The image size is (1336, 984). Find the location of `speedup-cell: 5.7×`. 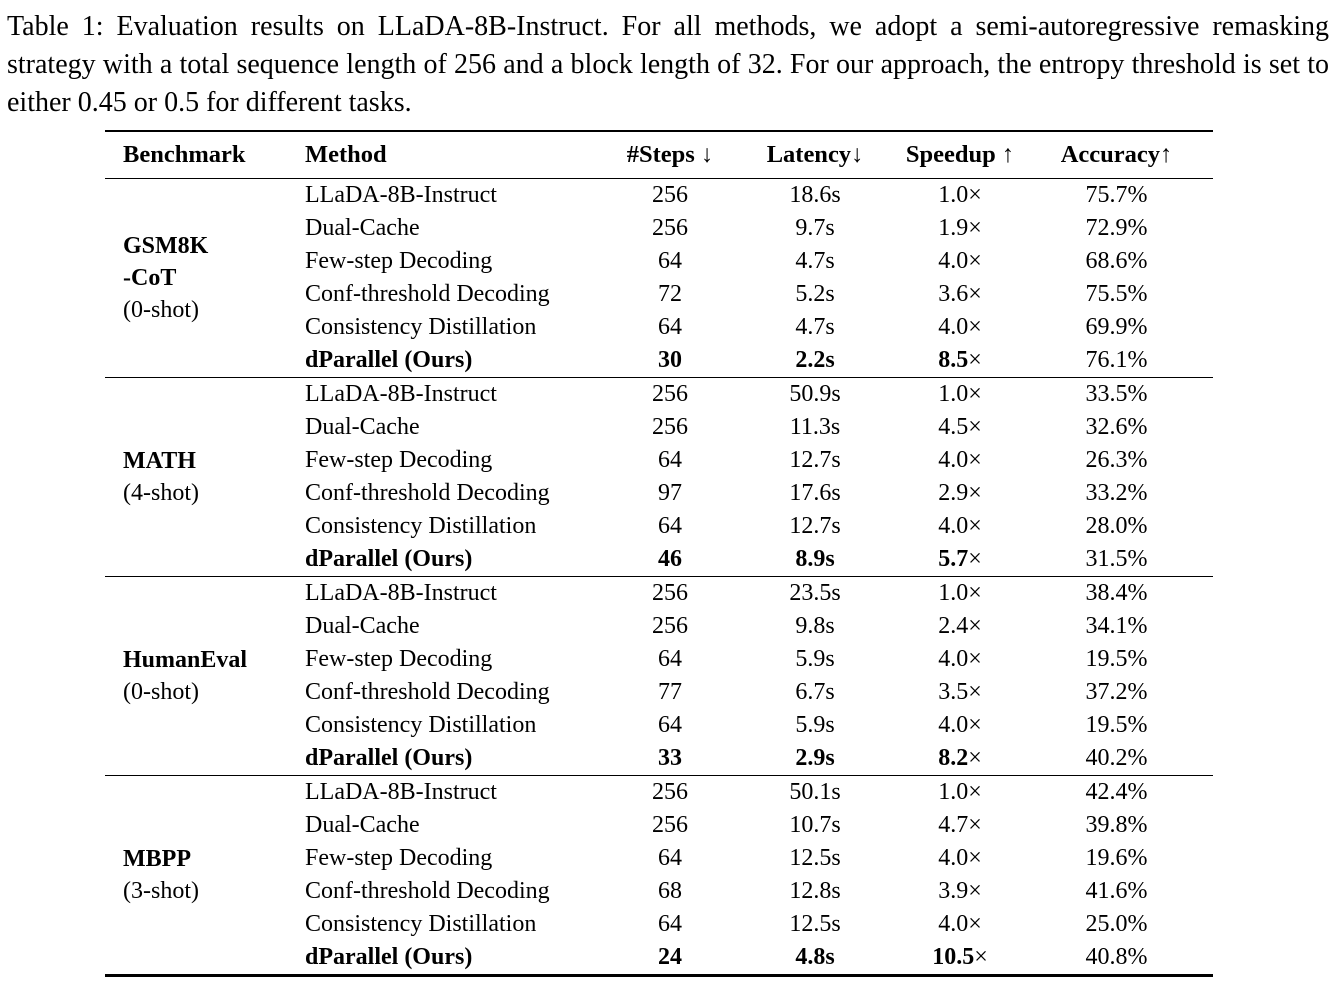

speedup-cell: 5.7× is located at coordinates (960, 560).